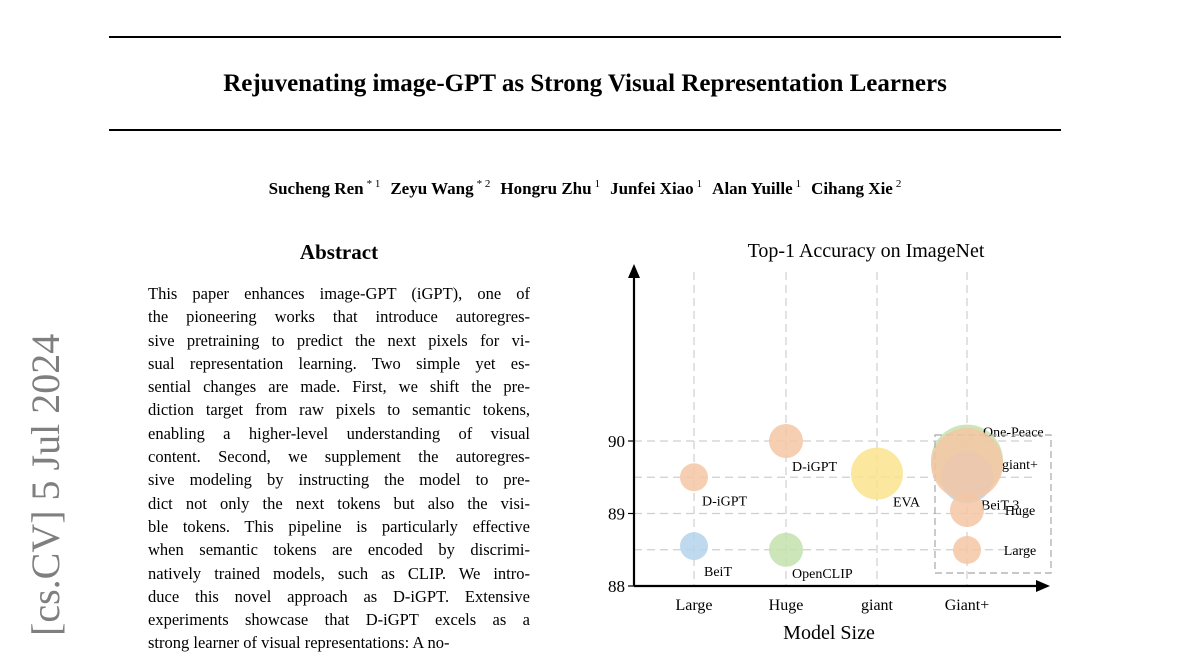  I want to click on legend-box, so click(993, 504).